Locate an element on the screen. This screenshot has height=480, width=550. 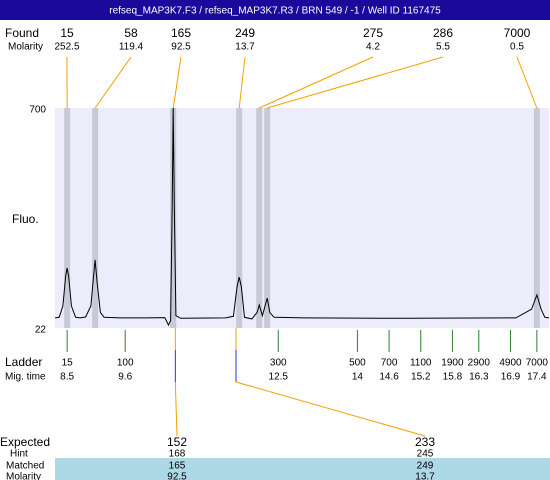
expected-molarity: 13.7 is located at coordinates (425, 476).